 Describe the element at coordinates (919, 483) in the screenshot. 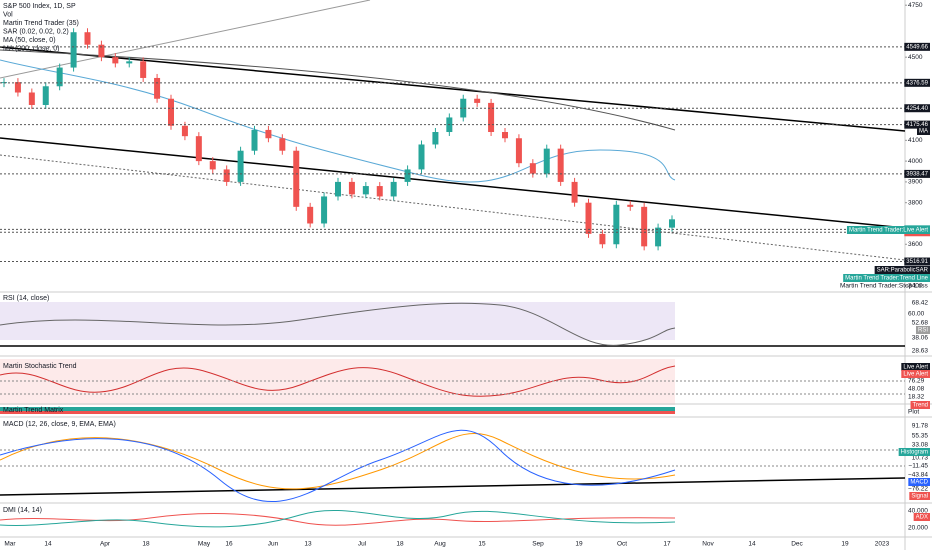

I see `axis-tag: MACD` at that location.